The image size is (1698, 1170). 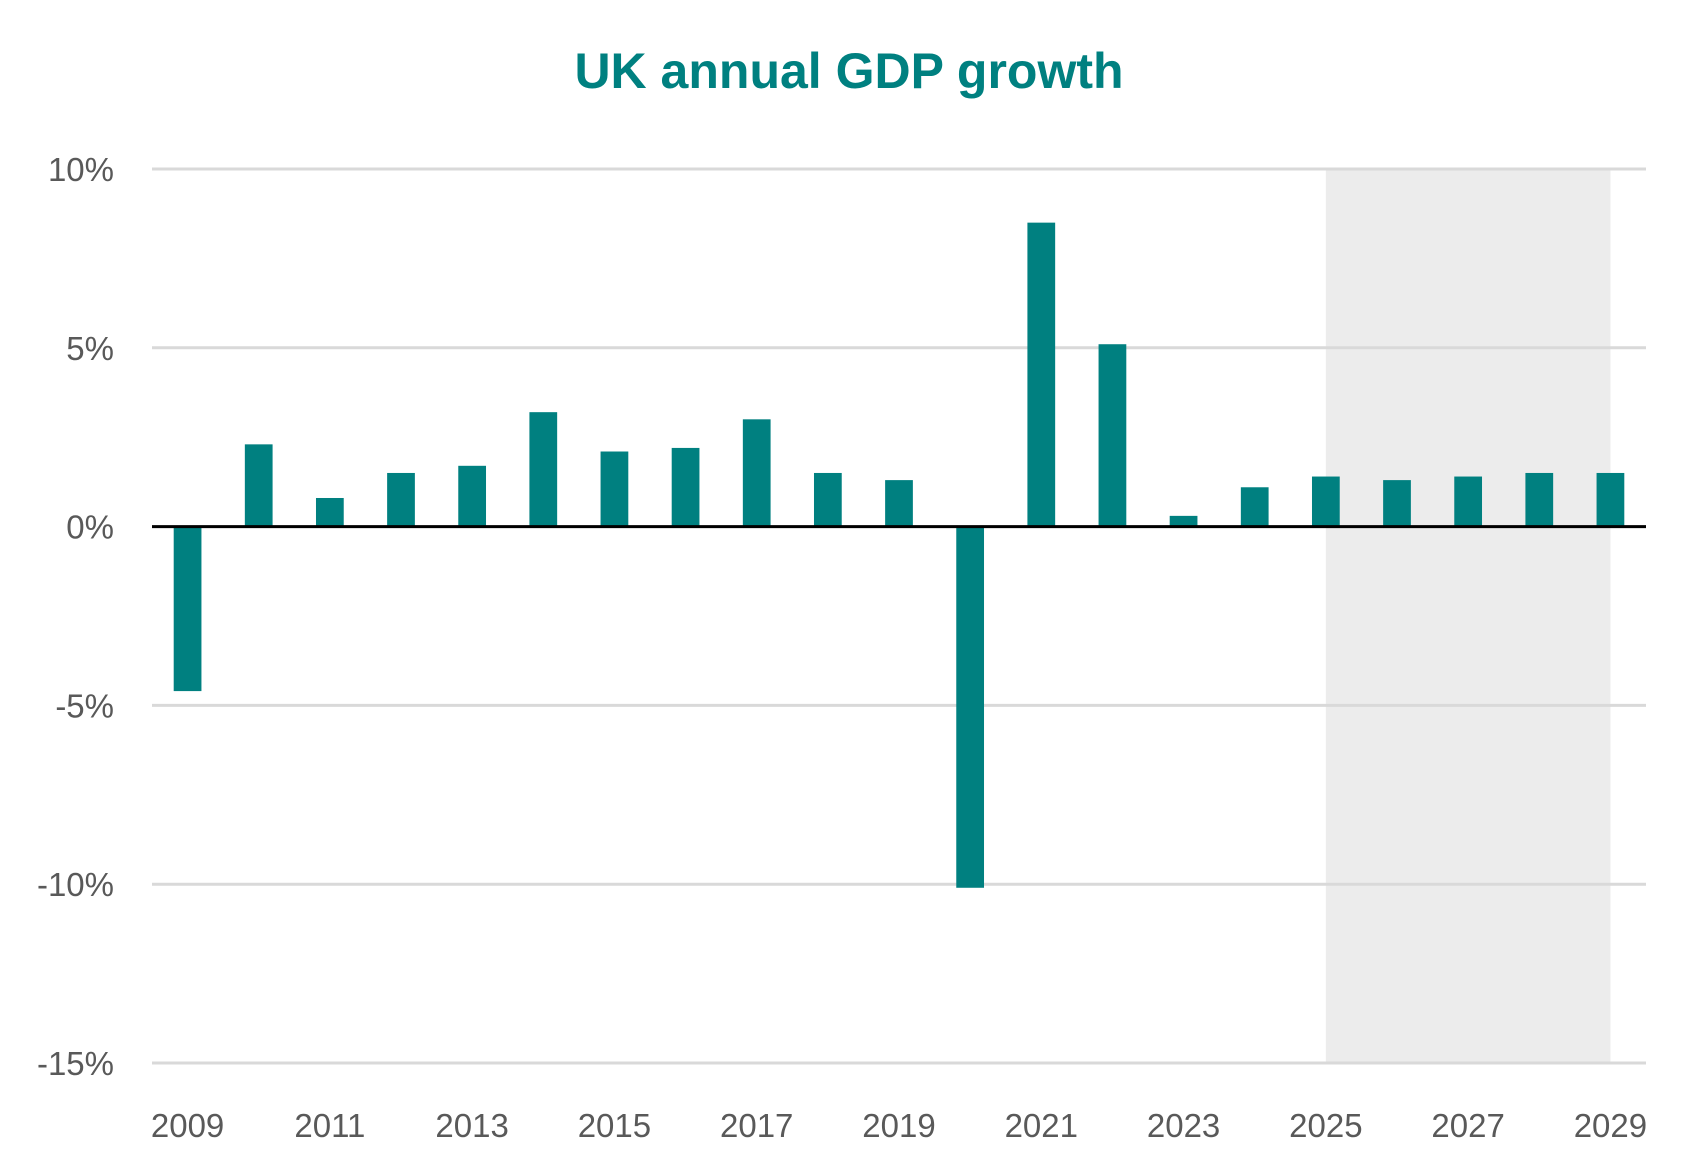 What do you see at coordinates (90, 348) in the screenshot?
I see `y-tick-label: 5%` at bounding box center [90, 348].